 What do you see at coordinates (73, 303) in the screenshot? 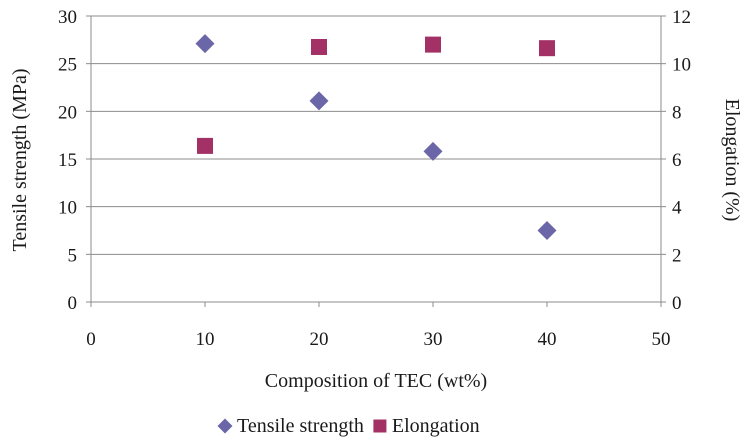
I see `y-tick-label: 0` at bounding box center [73, 303].